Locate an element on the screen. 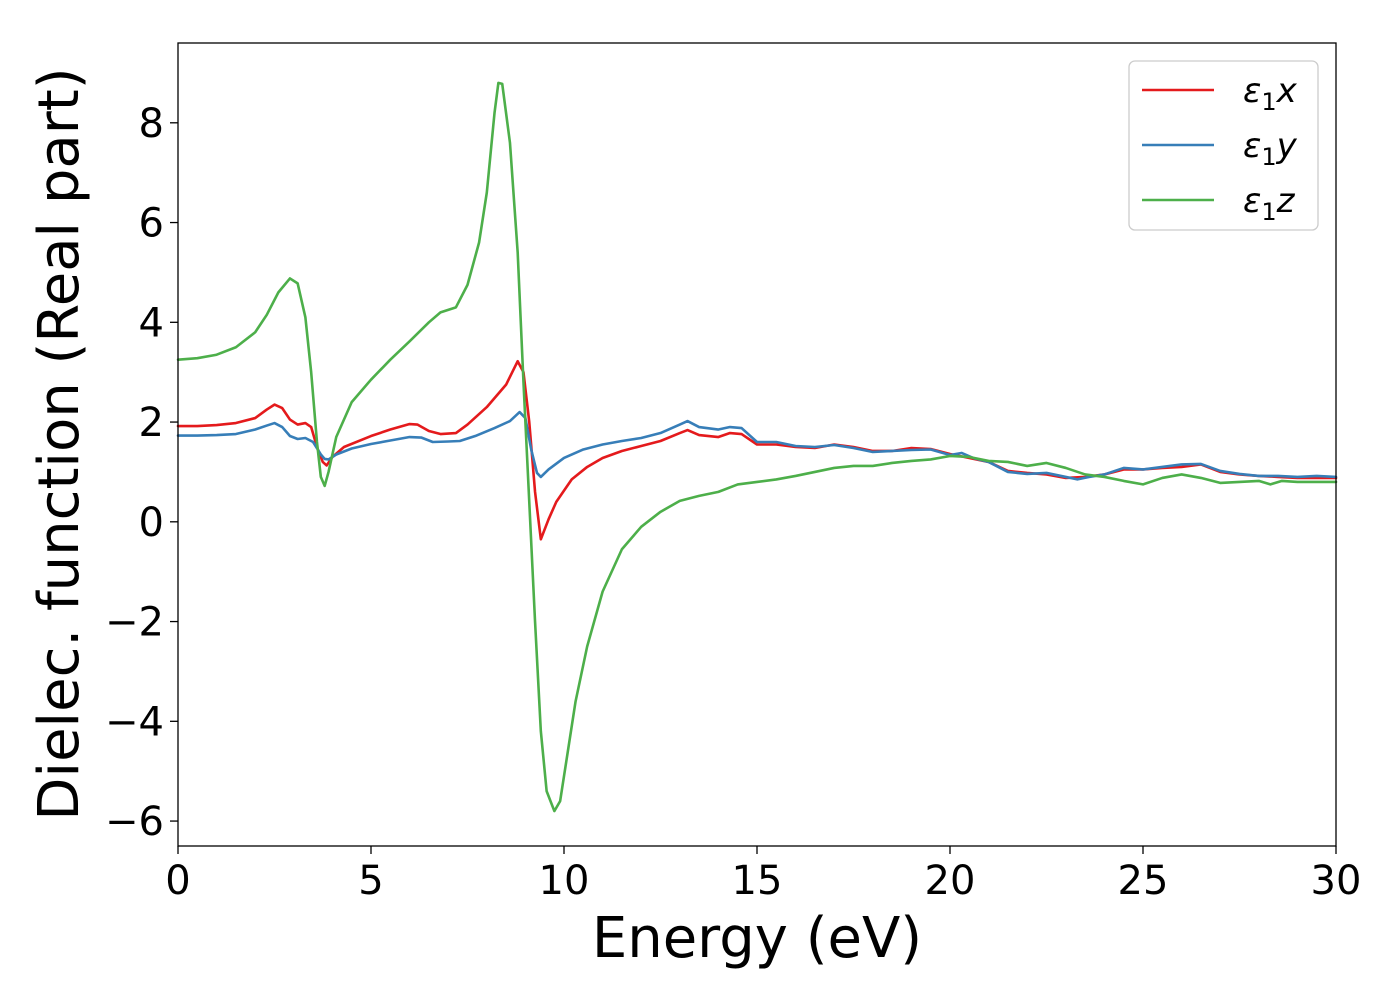 This screenshot has width=1400, height=1000. y-axis-title: Dielec. function (Real part) is located at coordinates (59, 443).